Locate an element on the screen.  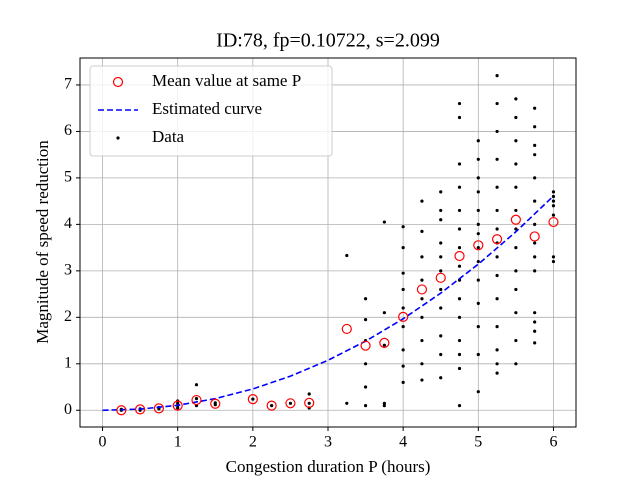
x-tick-label: 5 is located at coordinates (478, 442).